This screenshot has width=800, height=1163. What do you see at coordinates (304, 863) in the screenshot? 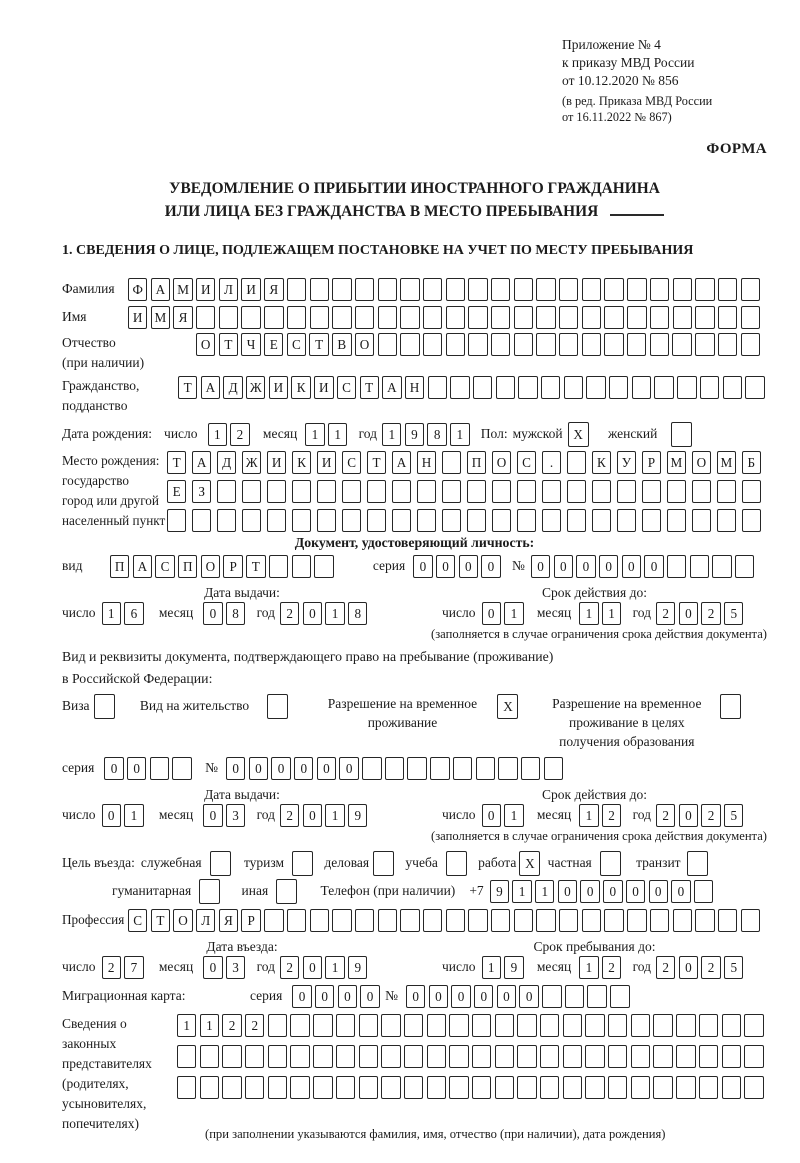
I see `purpose-tourism-checkbox` at bounding box center [304, 863].